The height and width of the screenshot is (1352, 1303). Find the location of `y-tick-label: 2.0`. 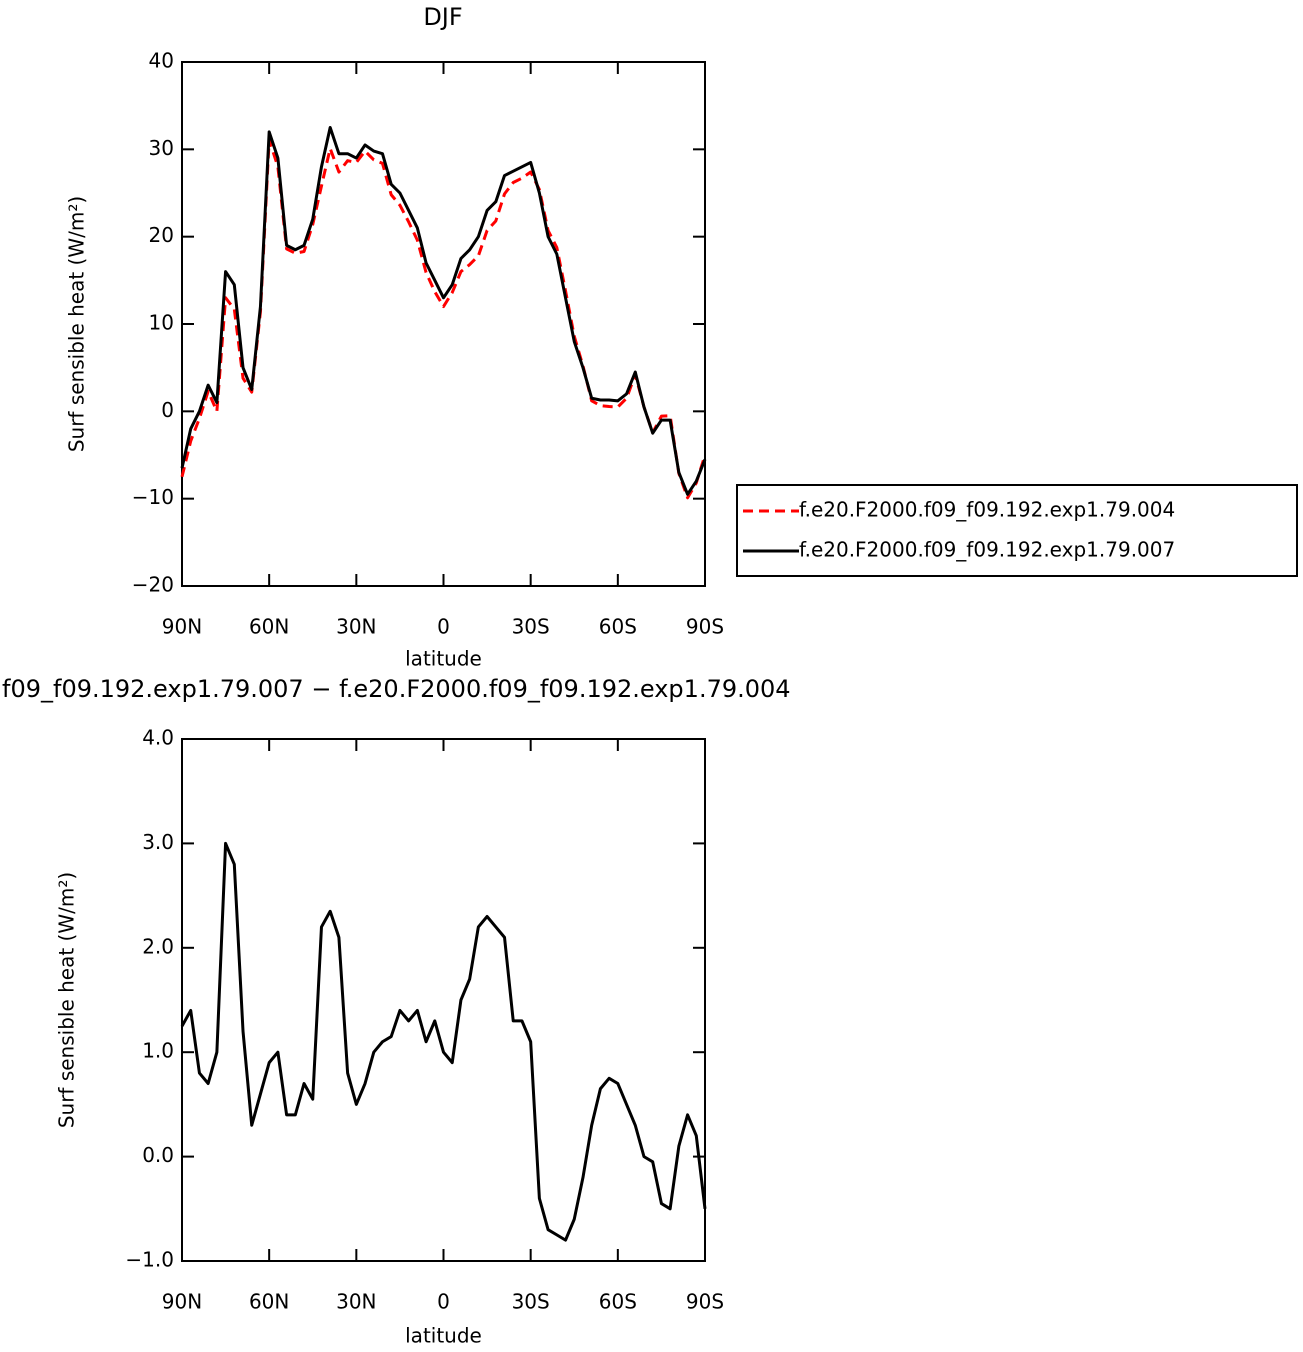

y-tick-label: 2.0 is located at coordinates (158, 946).